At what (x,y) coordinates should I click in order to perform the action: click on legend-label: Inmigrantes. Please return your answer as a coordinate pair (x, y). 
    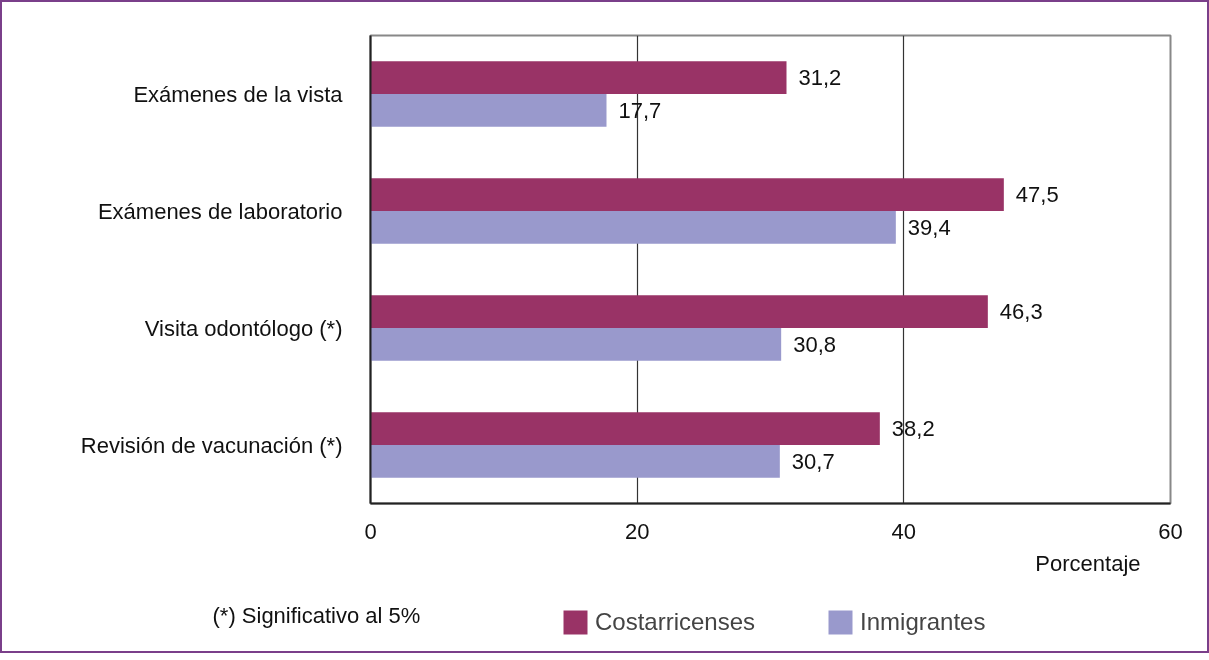
    Looking at the image, I should click on (923, 622).